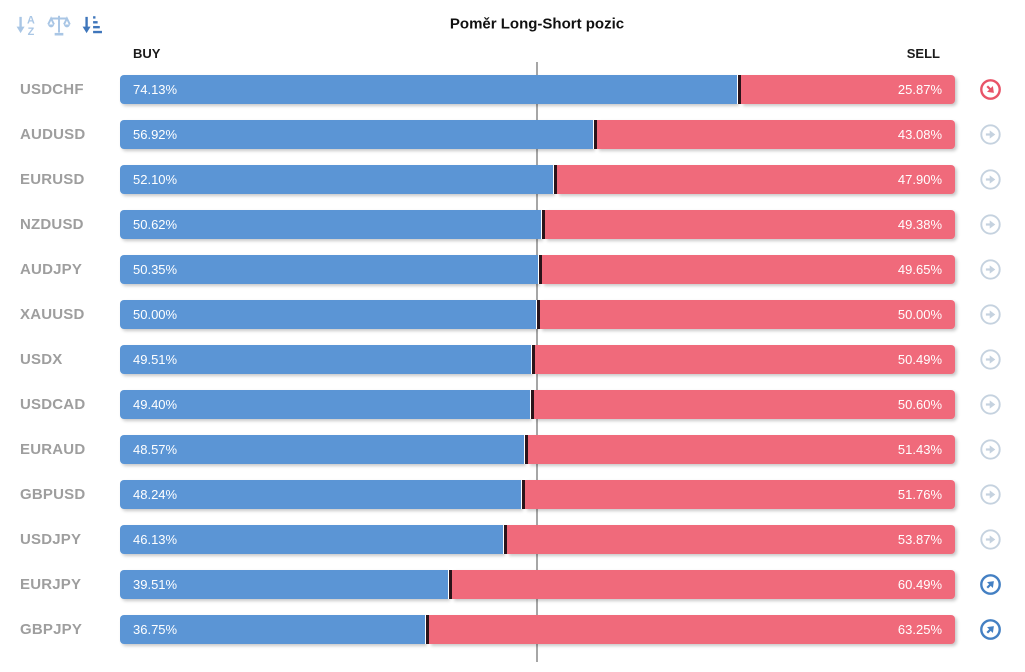 This screenshot has height=672, width=1025. Describe the element at coordinates (919, 269) in the screenshot. I see `sell-value: 49.65%` at that location.